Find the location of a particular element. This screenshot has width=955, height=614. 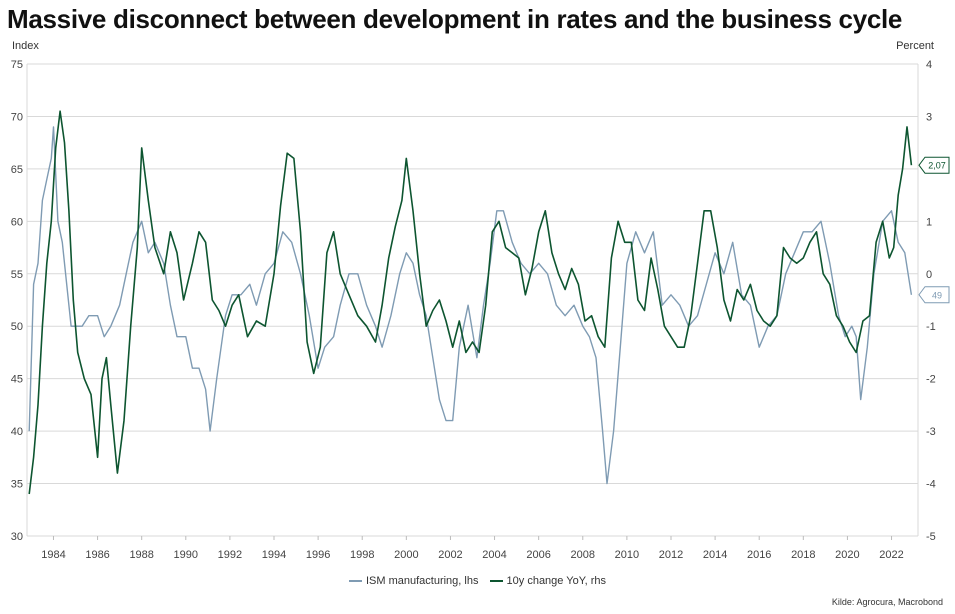

right-axis-unit: Percent is located at coordinates (915, 46).